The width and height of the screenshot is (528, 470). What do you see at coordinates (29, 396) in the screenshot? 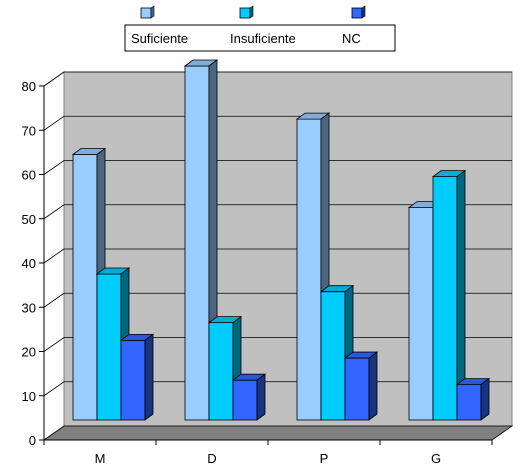
I see `y-tick-label: 10` at bounding box center [29, 396].